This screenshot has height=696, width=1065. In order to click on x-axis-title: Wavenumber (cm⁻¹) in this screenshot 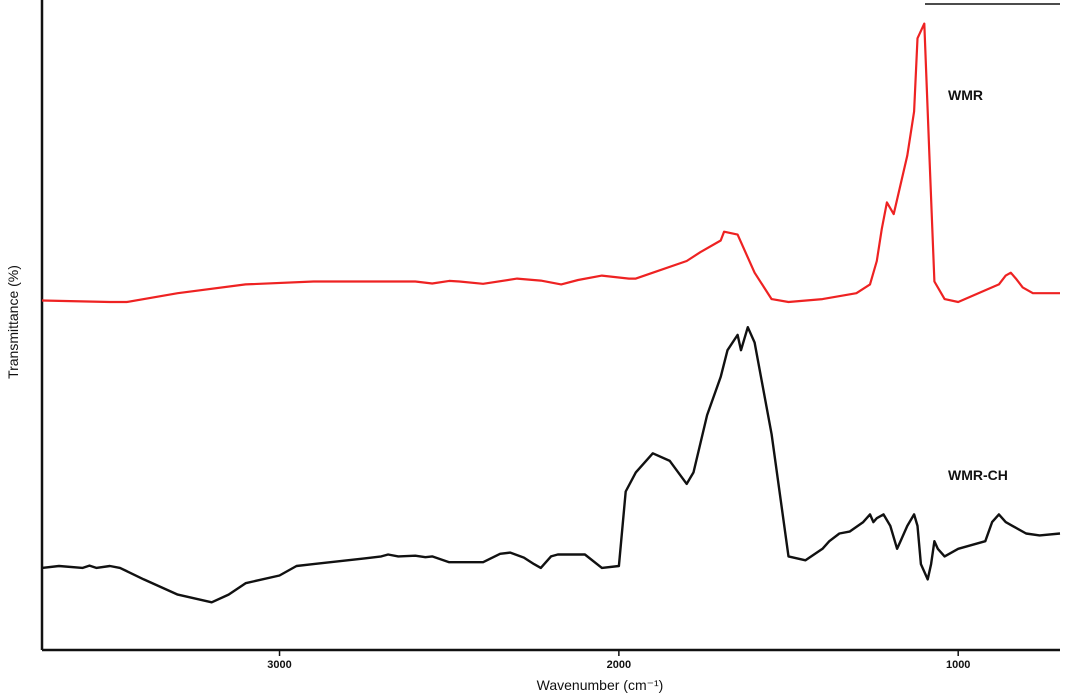, I will do `click(600, 685)`.